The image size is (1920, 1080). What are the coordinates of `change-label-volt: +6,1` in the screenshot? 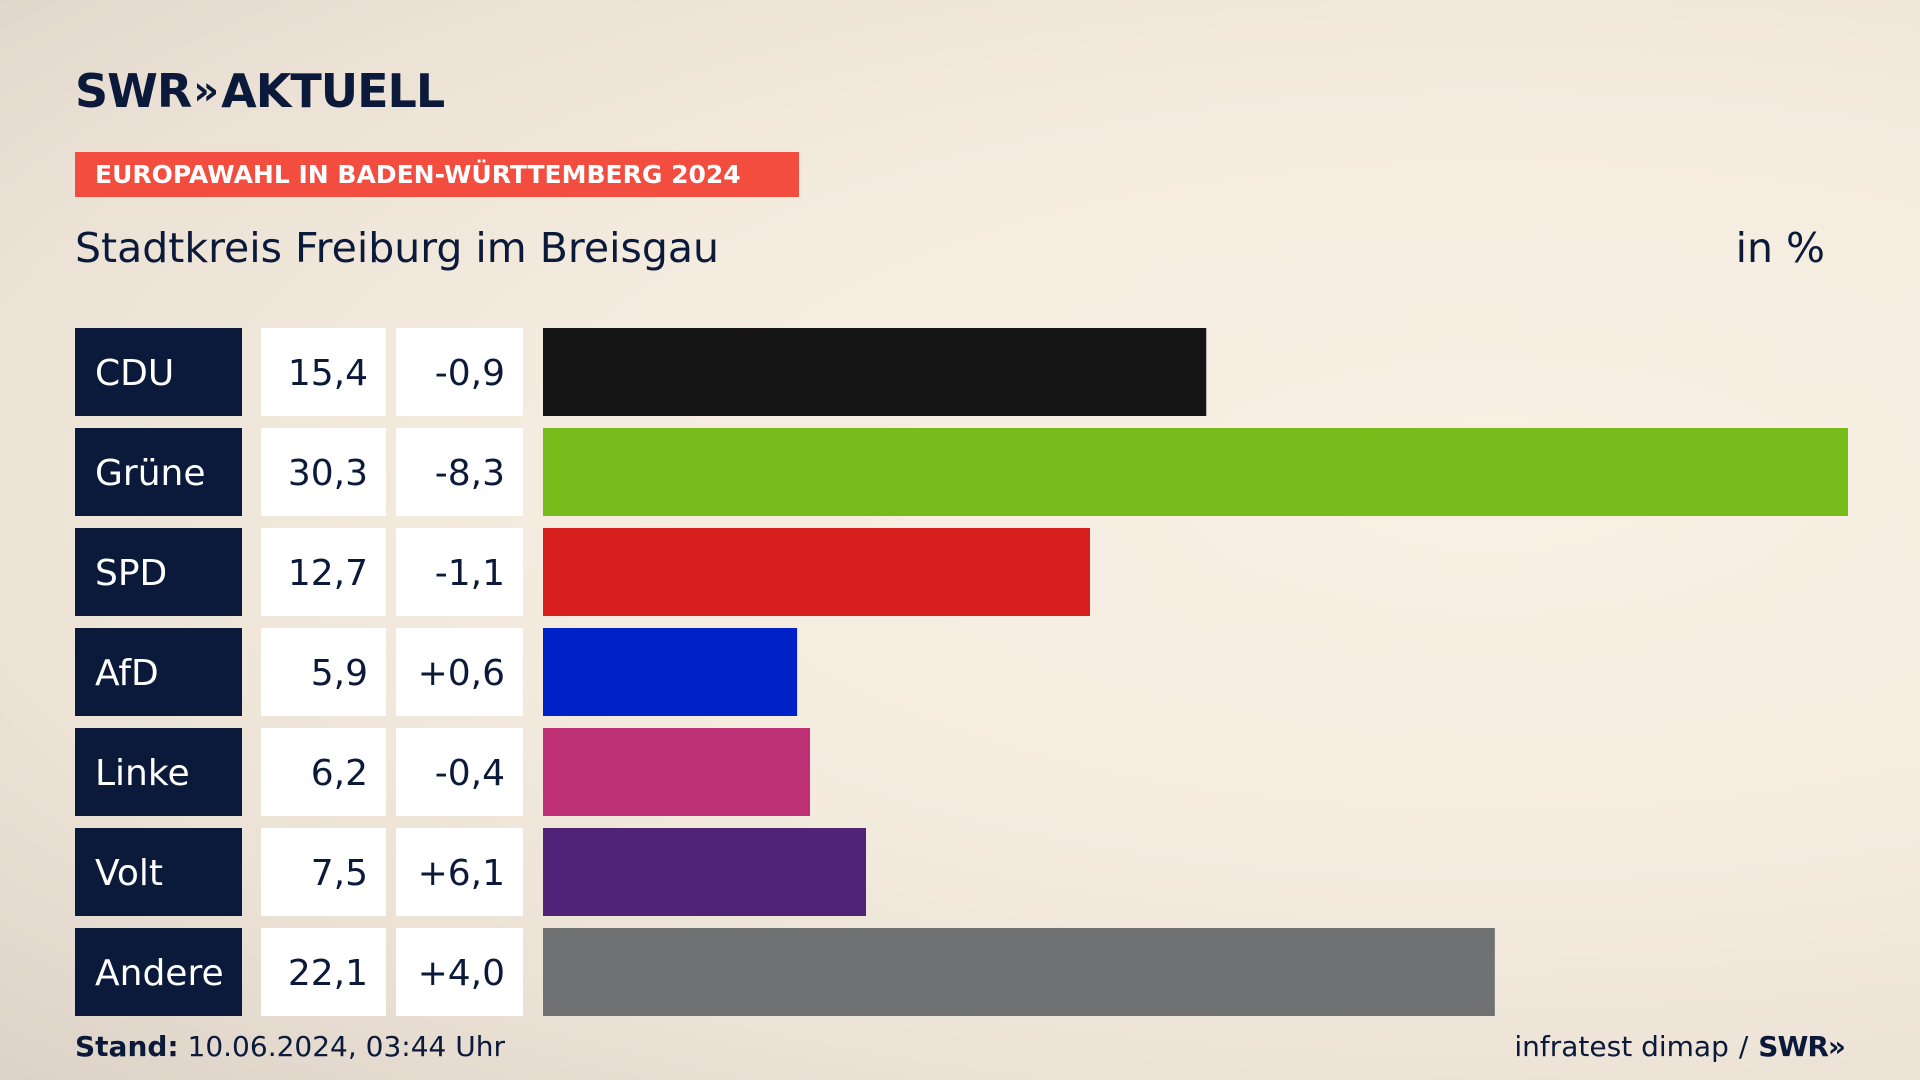 It's located at (461, 873).